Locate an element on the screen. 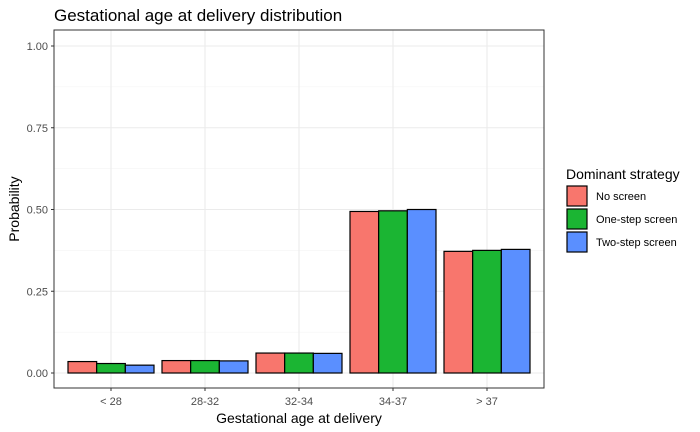 This screenshot has width=700, height=432. x-tick-label: > 37 is located at coordinates (487, 402).